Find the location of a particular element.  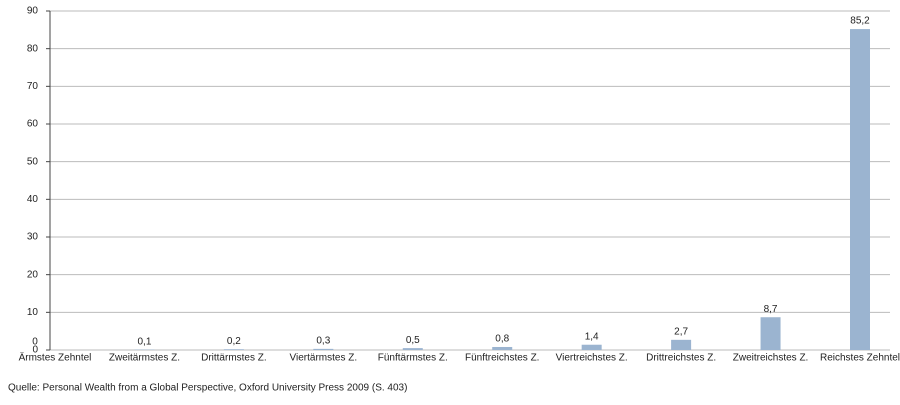

x-tick-label: Fünftreichstes Z. is located at coordinates (502, 358).